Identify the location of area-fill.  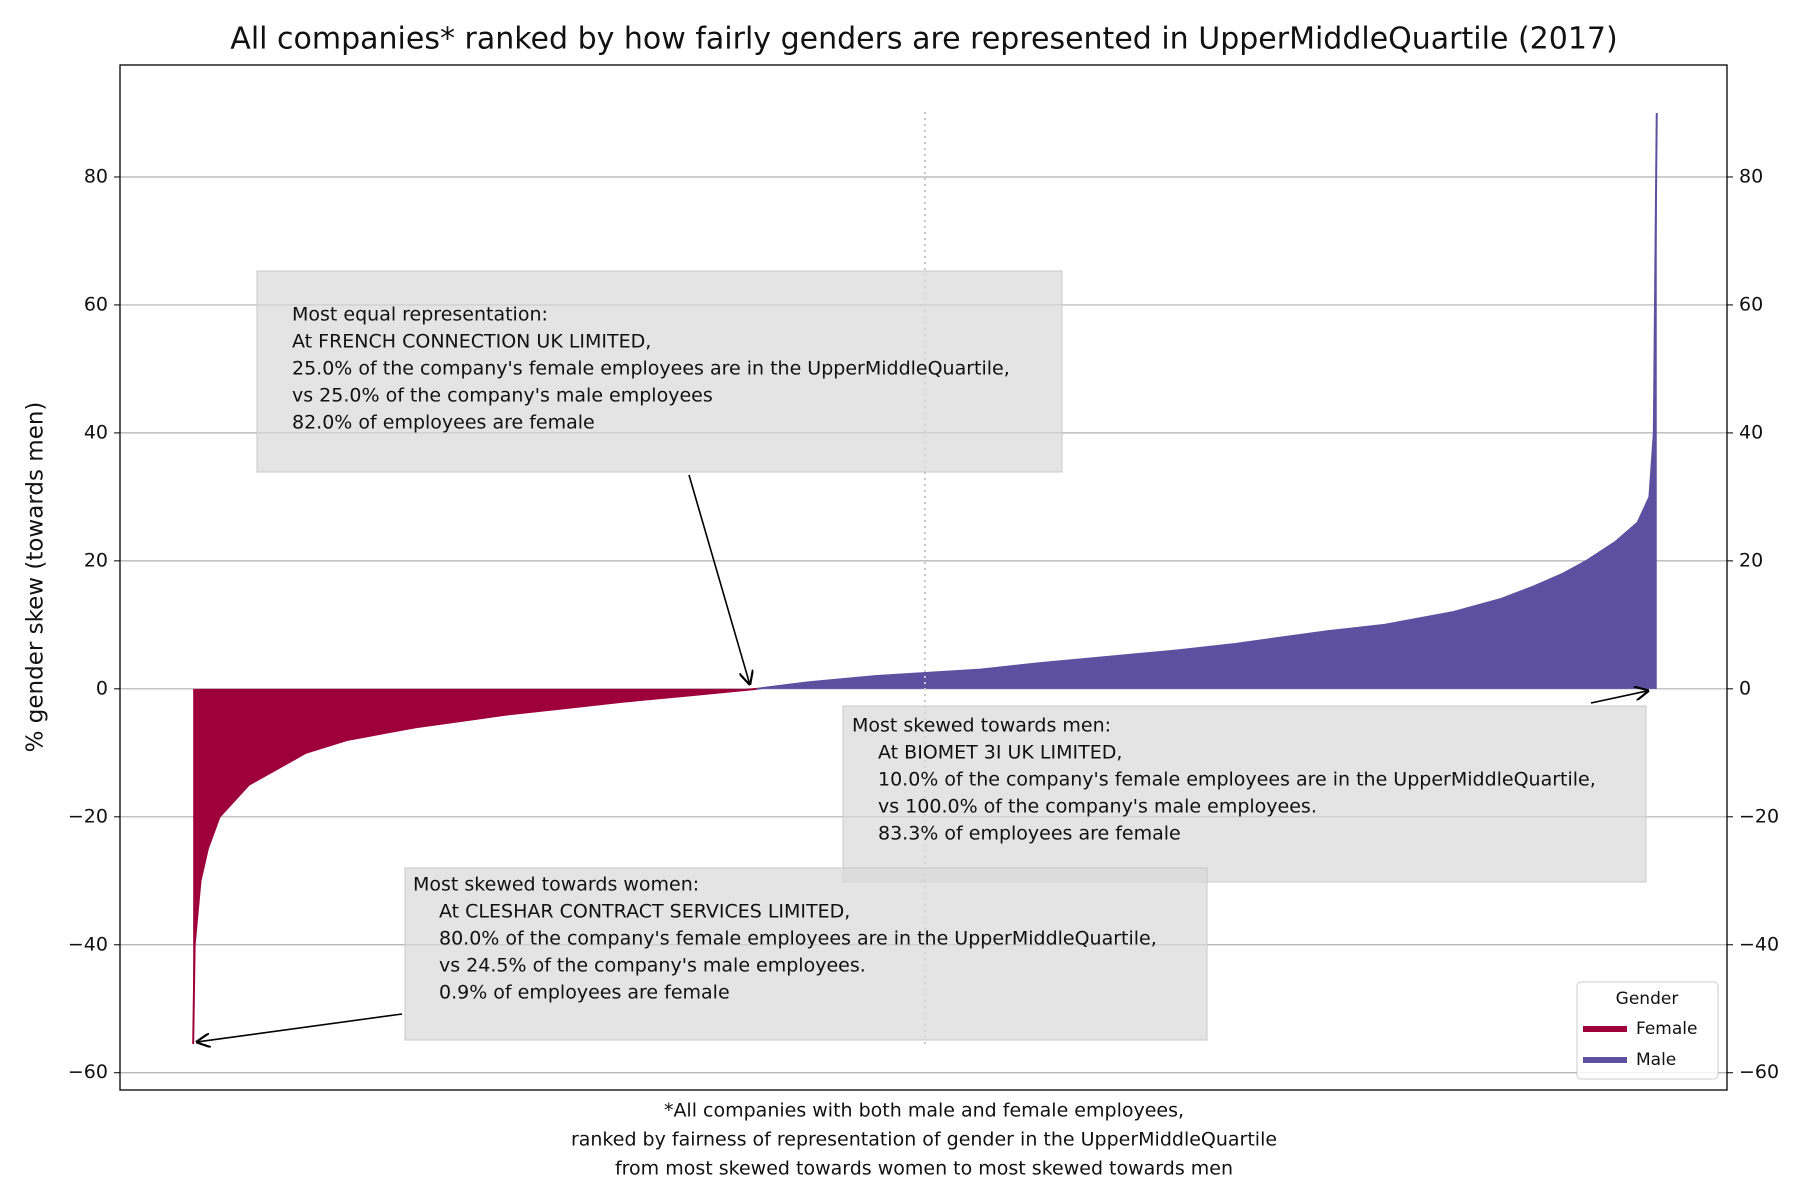
(475, 866).